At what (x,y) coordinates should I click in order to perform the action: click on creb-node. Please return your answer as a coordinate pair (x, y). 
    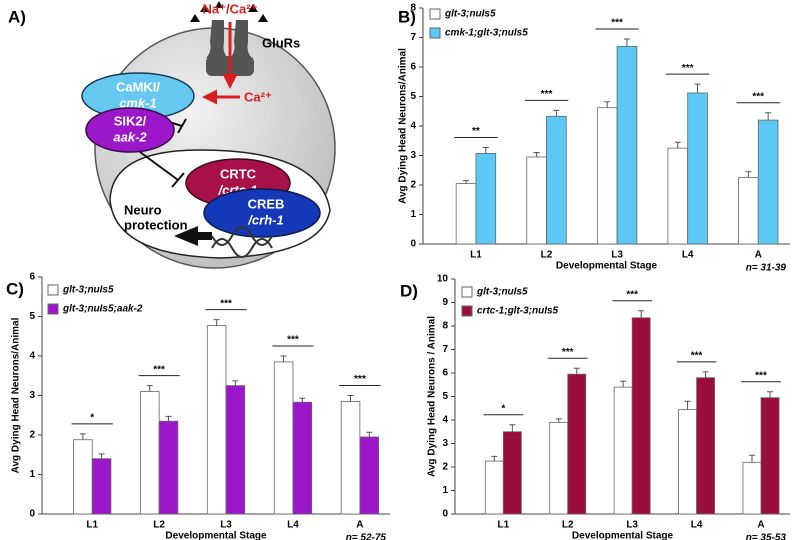
    Looking at the image, I should click on (262, 213).